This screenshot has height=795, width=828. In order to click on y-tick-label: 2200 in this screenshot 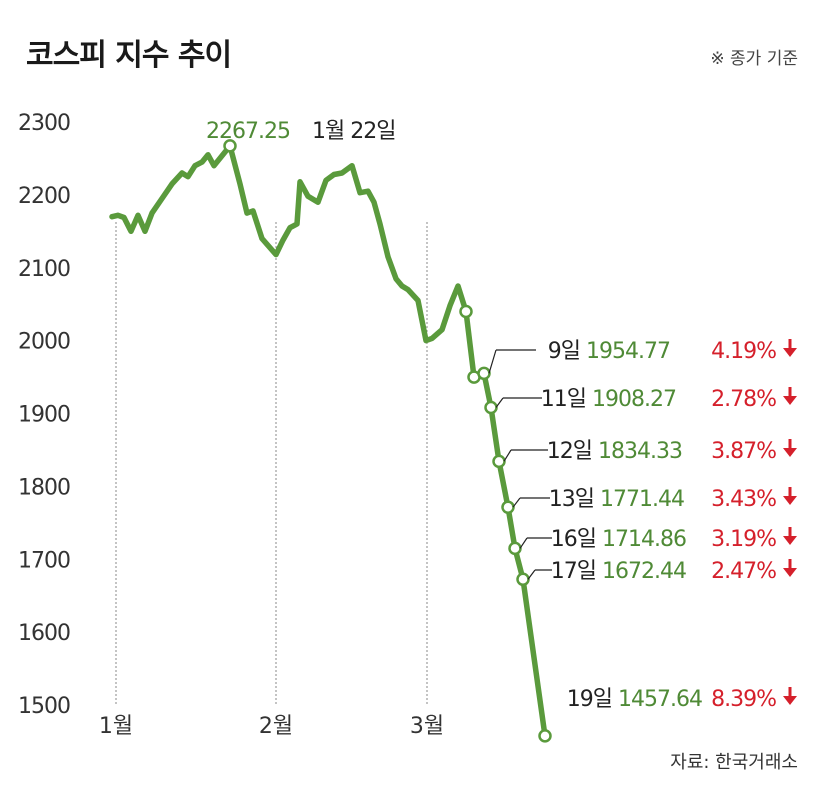, I will do `click(44, 196)`.